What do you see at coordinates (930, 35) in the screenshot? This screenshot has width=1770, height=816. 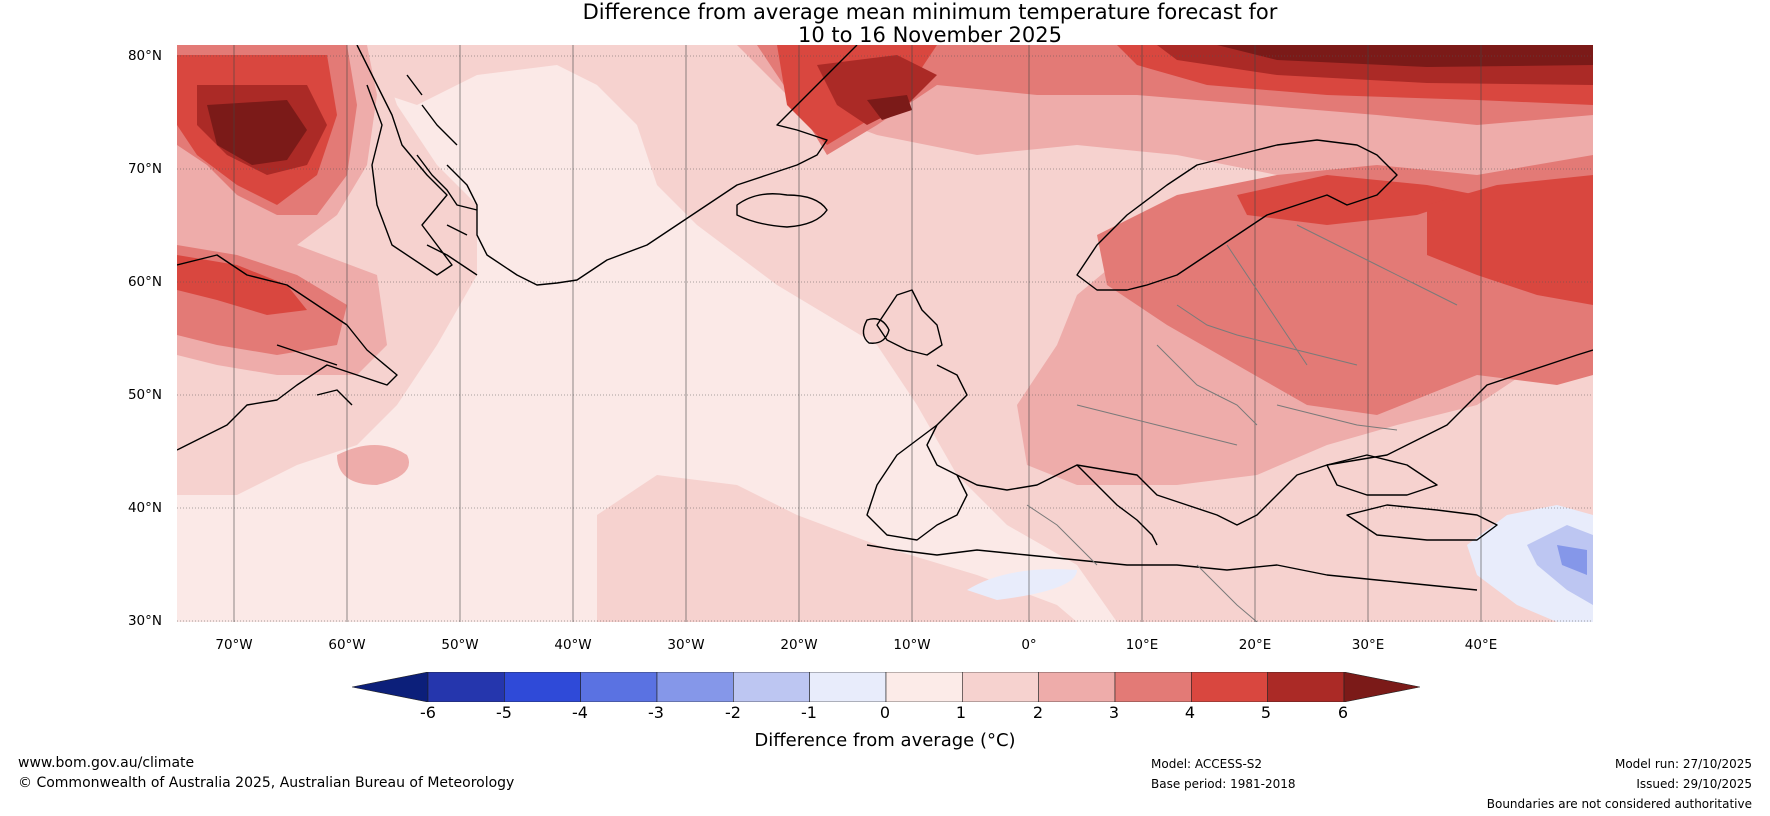 I see `chart-title-line2: 10 to 16 November 2025` at bounding box center [930, 35].